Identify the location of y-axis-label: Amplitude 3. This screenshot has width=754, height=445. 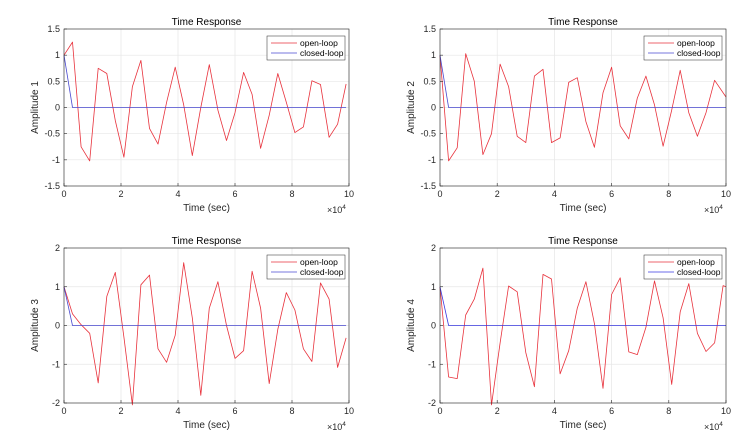
(35, 325).